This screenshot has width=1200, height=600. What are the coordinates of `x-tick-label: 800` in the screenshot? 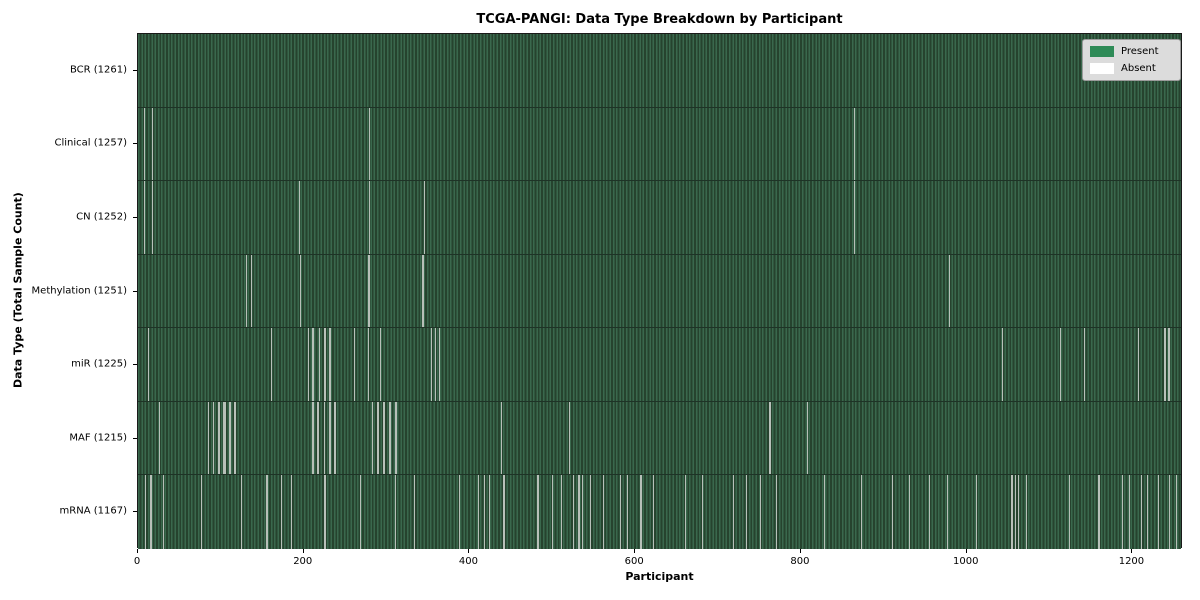 It's located at (800, 561).